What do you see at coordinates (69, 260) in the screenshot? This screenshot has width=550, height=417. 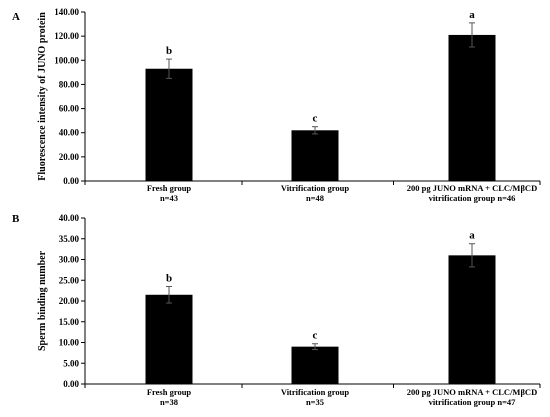 I see `y-tick-label: 30.00` at bounding box center [69, 260].